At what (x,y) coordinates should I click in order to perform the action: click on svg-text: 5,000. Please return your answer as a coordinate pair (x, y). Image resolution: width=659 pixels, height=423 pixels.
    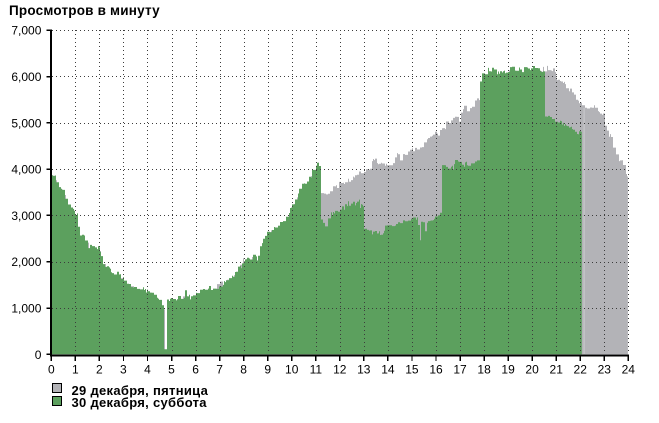
    Looking at the image, I should click on (26, 123).